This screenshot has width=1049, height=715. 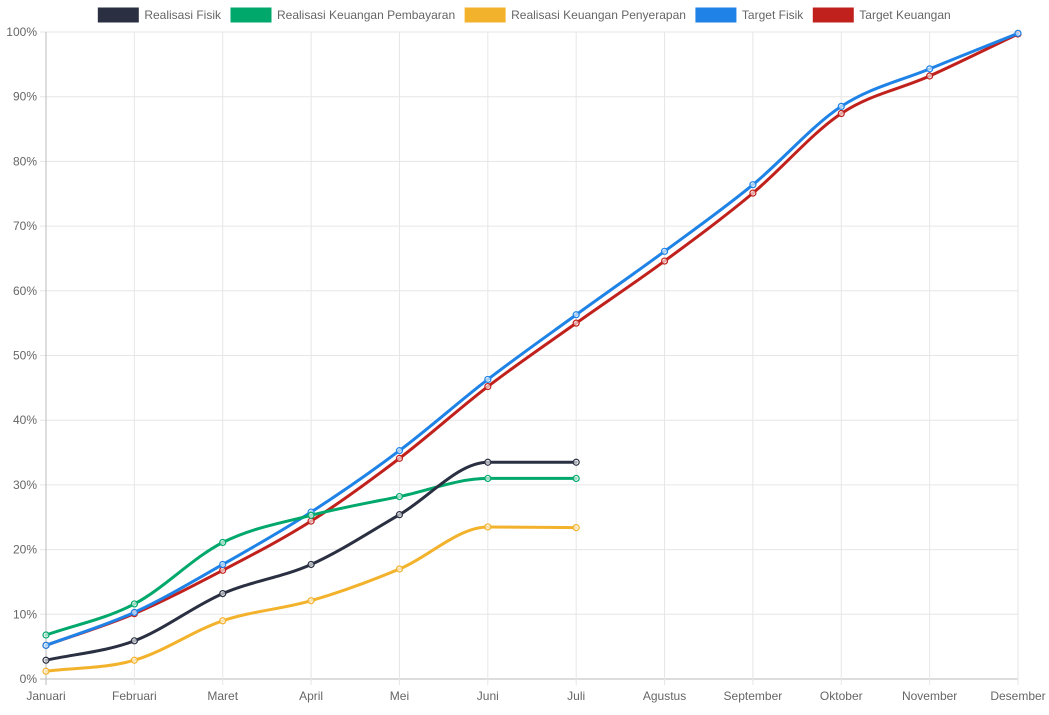 What do you see at coordinates (773, 15) in the screenshot?
I see `legend-label: Target Fisik` at bounding box center [773, 15].